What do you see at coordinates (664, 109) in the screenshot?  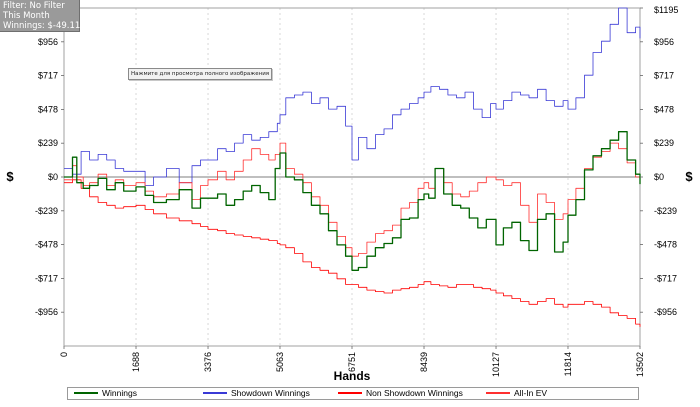 I see `y-right-tick-label: $478` at bounding box center [664, 109].